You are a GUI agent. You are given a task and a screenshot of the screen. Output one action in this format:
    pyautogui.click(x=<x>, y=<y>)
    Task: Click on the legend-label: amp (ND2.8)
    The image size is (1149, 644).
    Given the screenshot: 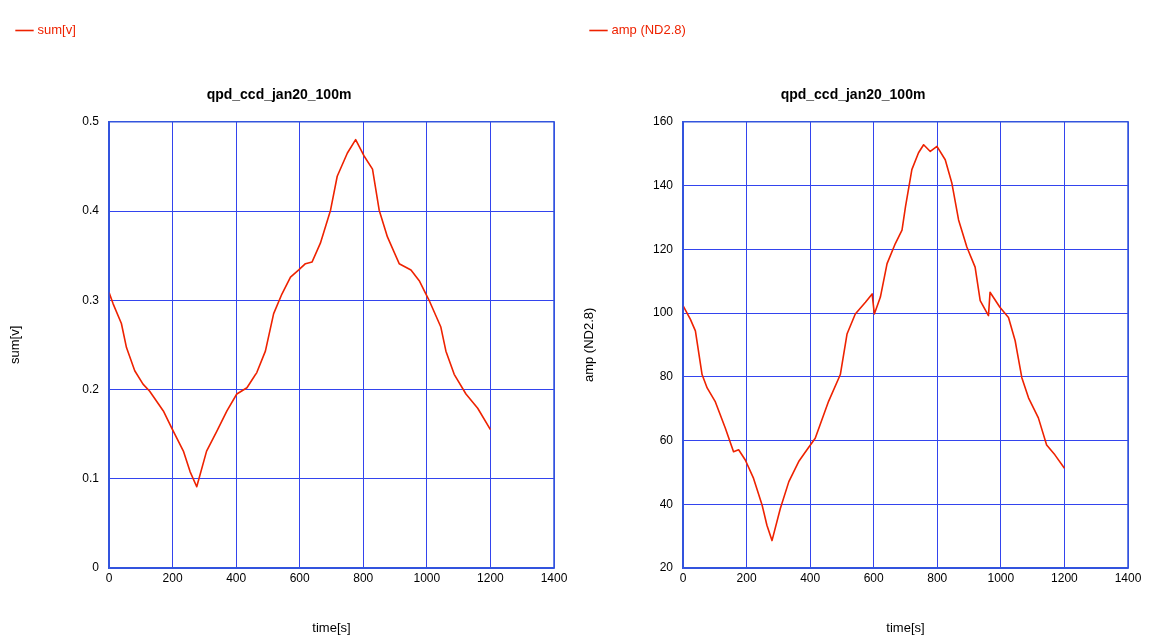 What is the action you would take?
    pyautogui.click(x=648, y=30)
    